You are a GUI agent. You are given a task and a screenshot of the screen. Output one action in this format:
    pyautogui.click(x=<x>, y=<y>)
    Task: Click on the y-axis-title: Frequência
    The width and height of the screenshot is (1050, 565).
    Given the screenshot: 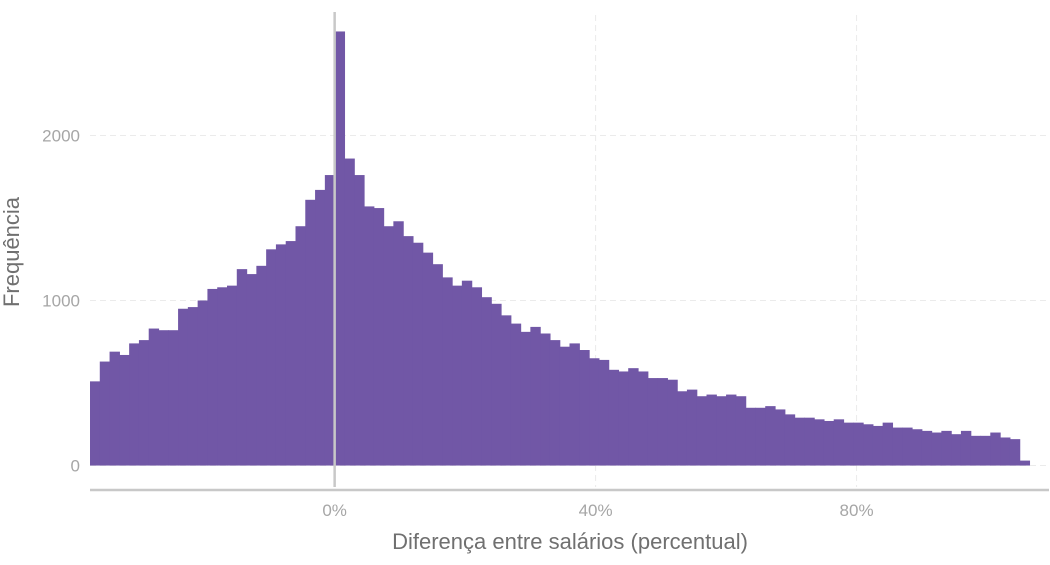 What is the action you would take?
    pyautogui.click(x=12, y=251)
    